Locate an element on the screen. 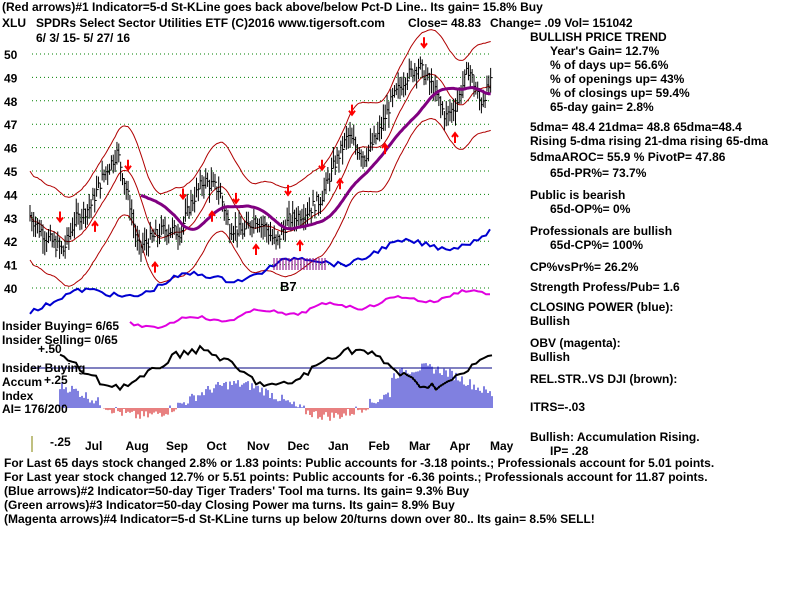 The image size is (800, 600). x-tick-label: May is located at coordinates (502, 446).